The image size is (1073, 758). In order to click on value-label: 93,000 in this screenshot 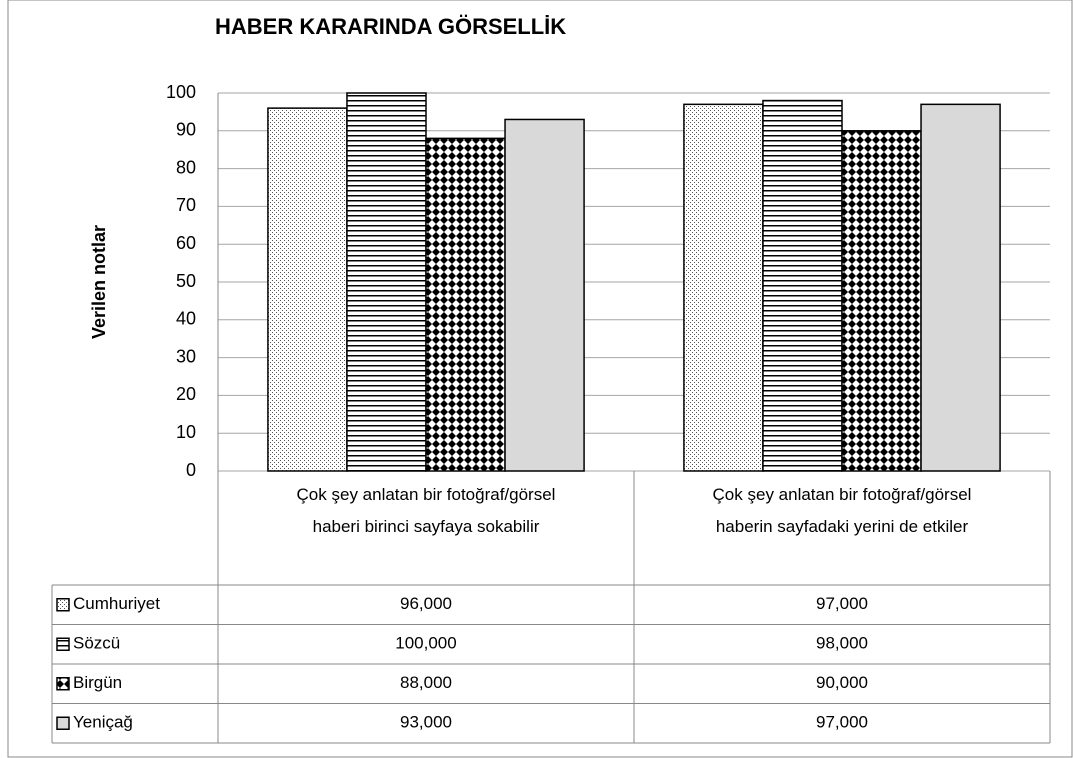, I will do `click(426, 722)`.